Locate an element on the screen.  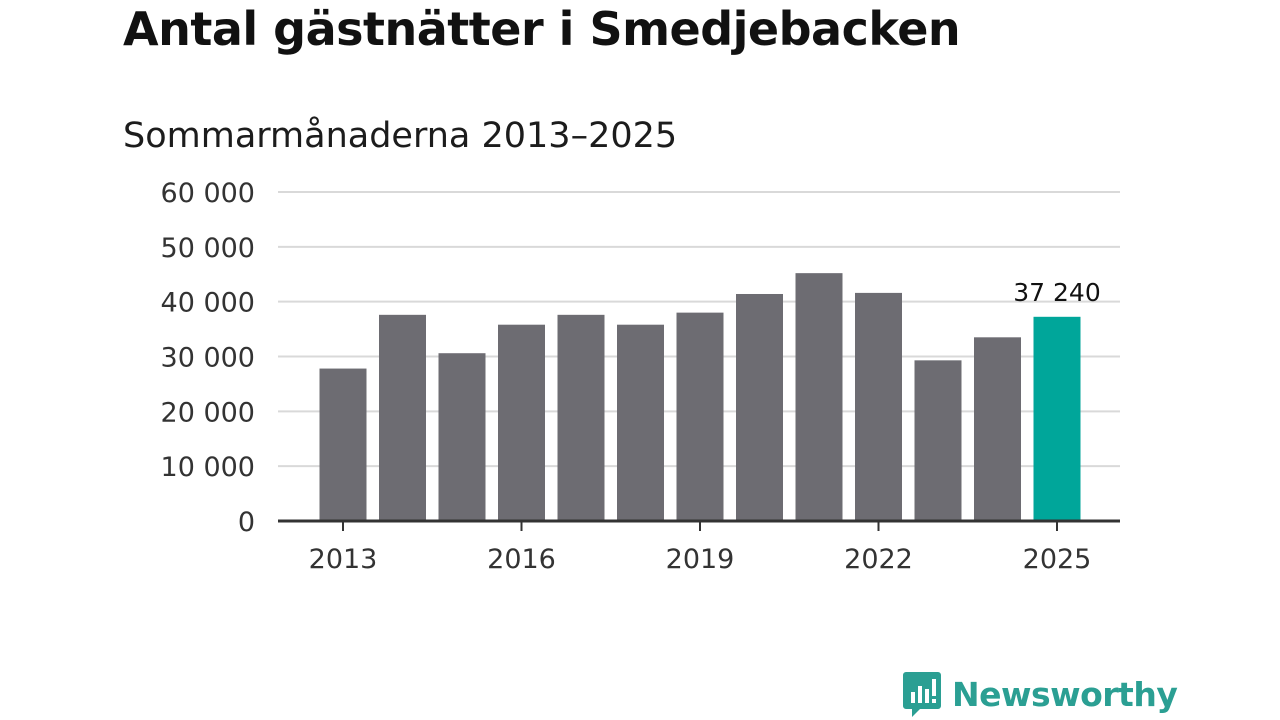
bar-2020 is located at coordinates (759, 407).